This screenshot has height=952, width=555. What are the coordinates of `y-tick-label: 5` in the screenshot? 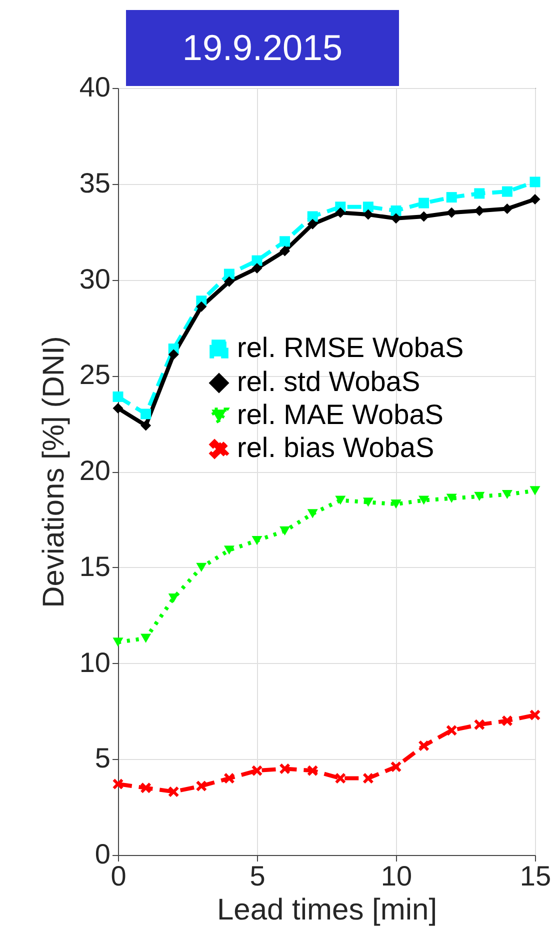 It's located at (102, 758).